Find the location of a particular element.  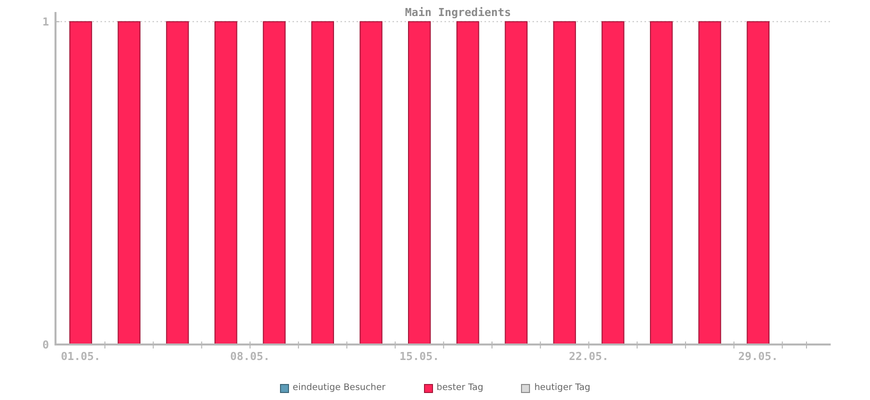

x-tick-label: 15.05. is located at coordinates (420, 356).